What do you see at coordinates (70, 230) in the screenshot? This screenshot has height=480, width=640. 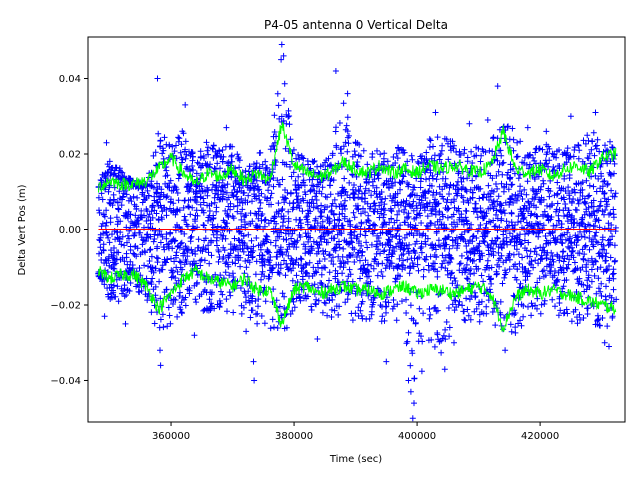 I see `y-tick-label: 0.00` at bounding box center [70, 230].